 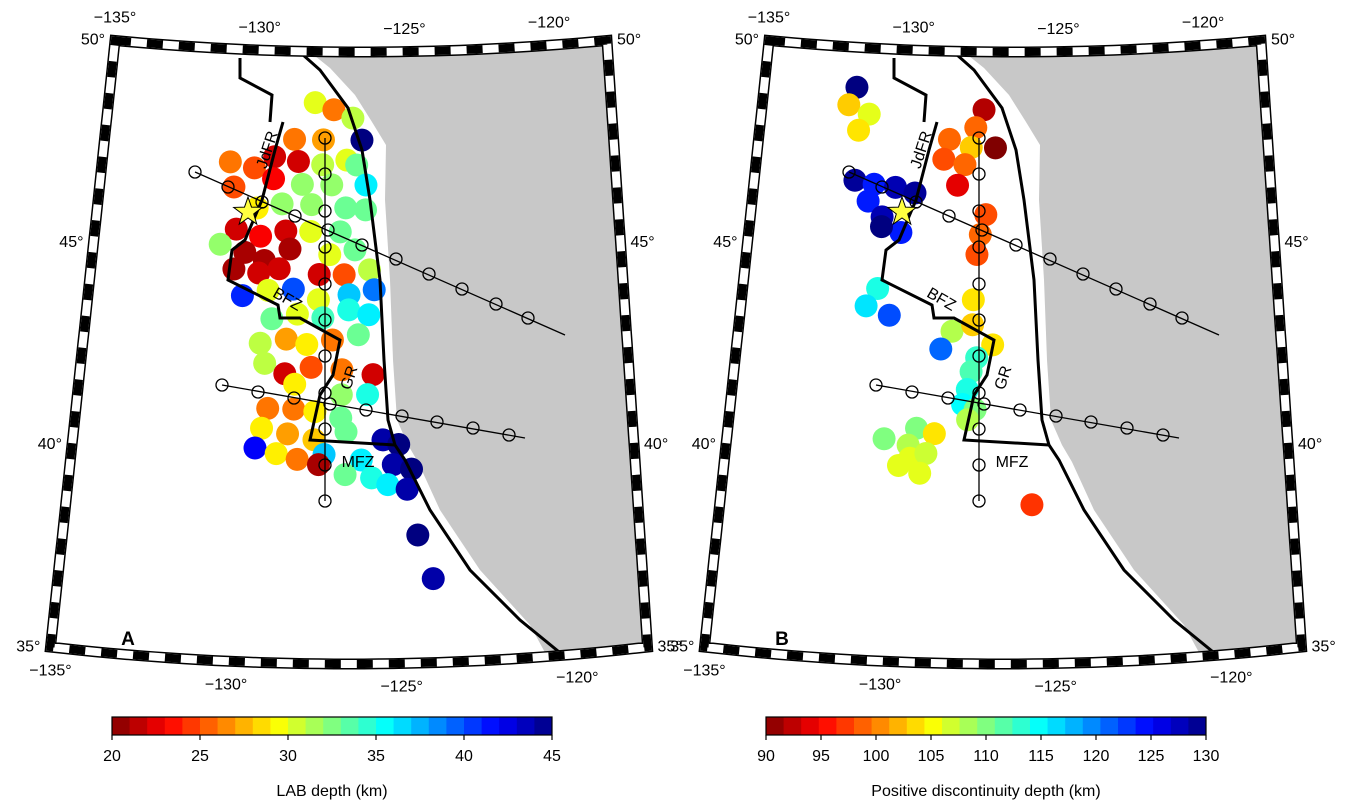 What do you see at coordinates (1203, 22) in the screenshot?
I see `lon-label: −120°` at bounding box center [1203, 22].